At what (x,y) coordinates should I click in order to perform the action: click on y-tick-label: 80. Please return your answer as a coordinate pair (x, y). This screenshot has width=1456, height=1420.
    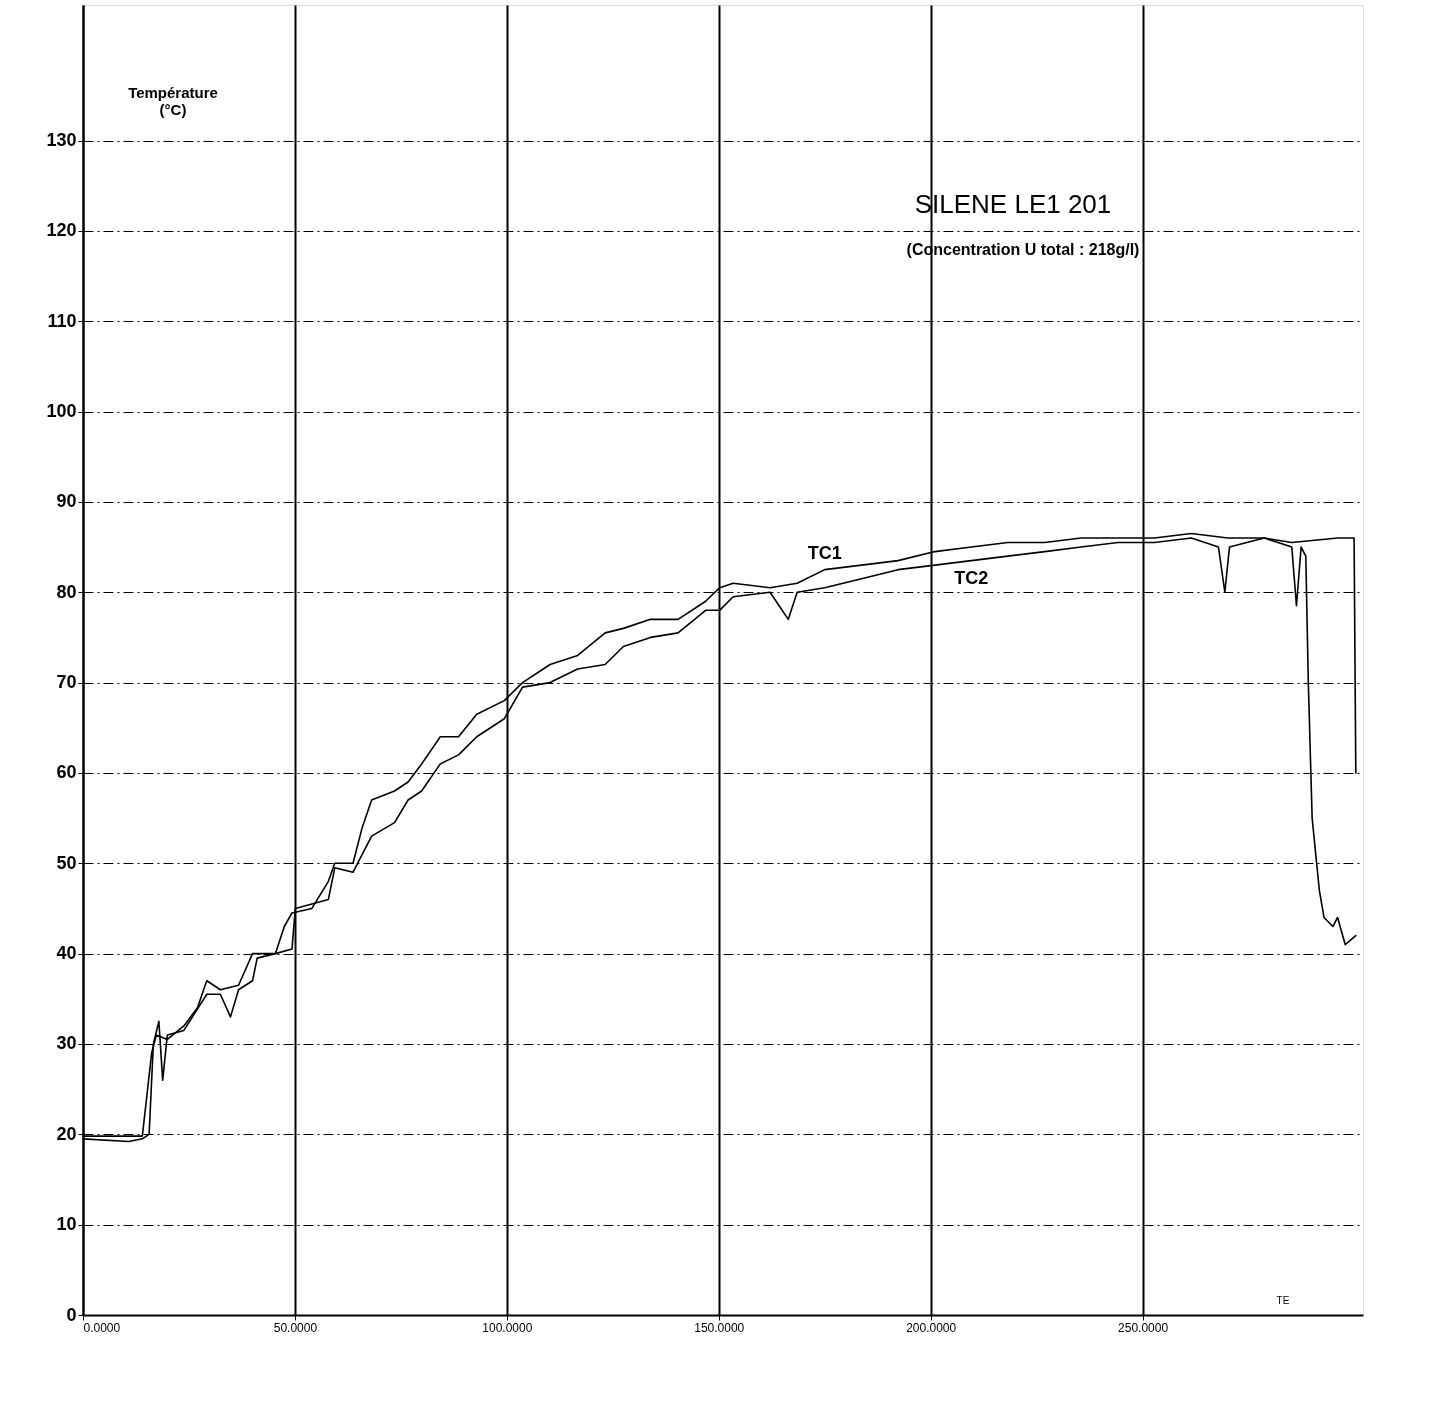
    Looking at the image, I should click on (66, 591).